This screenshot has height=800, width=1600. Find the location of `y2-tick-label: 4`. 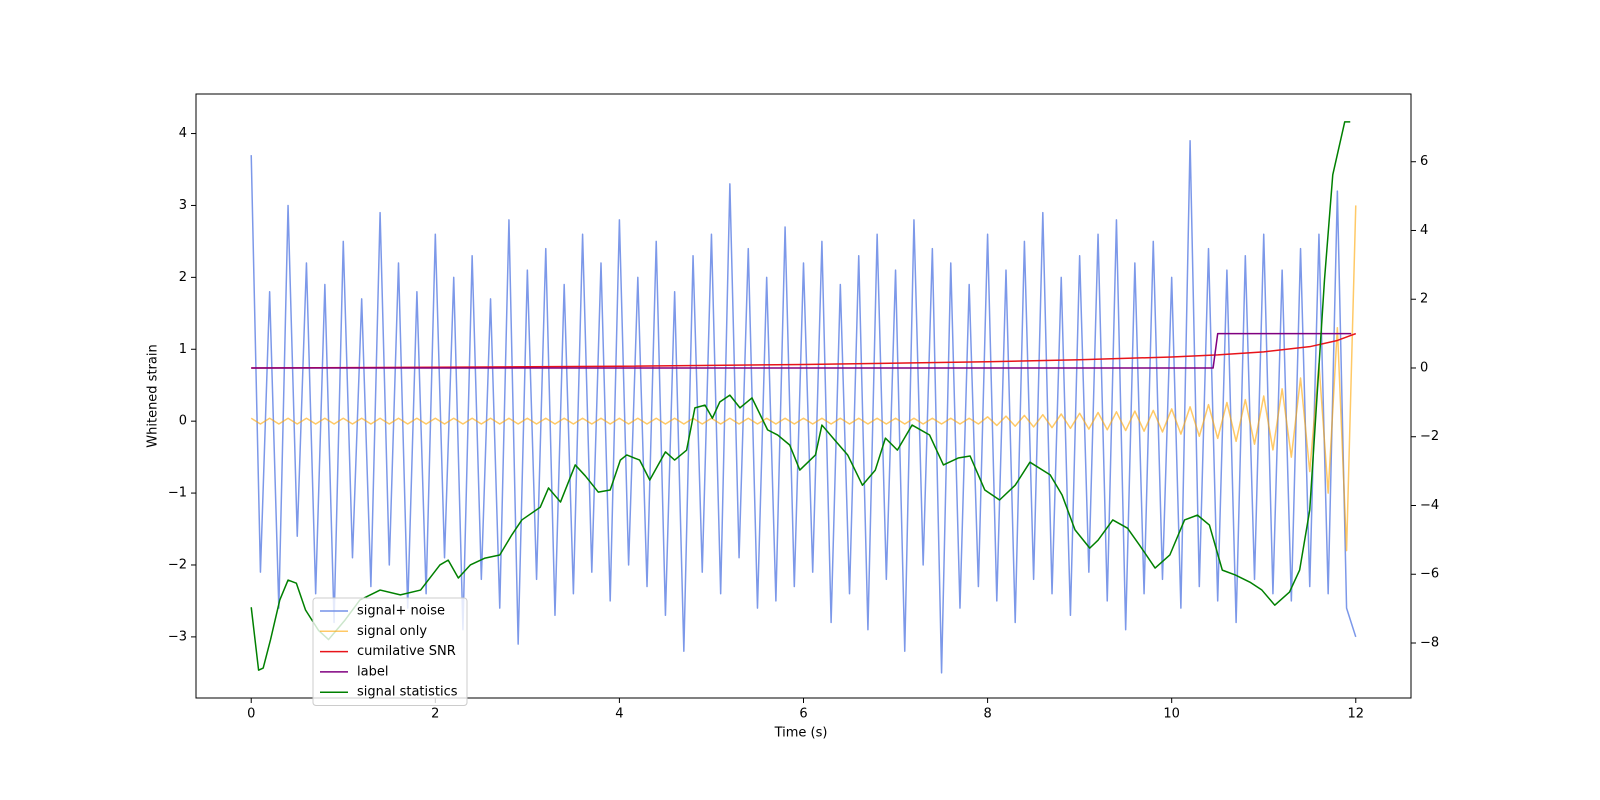

y2-tick-label: 4 is located at coordinates (1424, 230).